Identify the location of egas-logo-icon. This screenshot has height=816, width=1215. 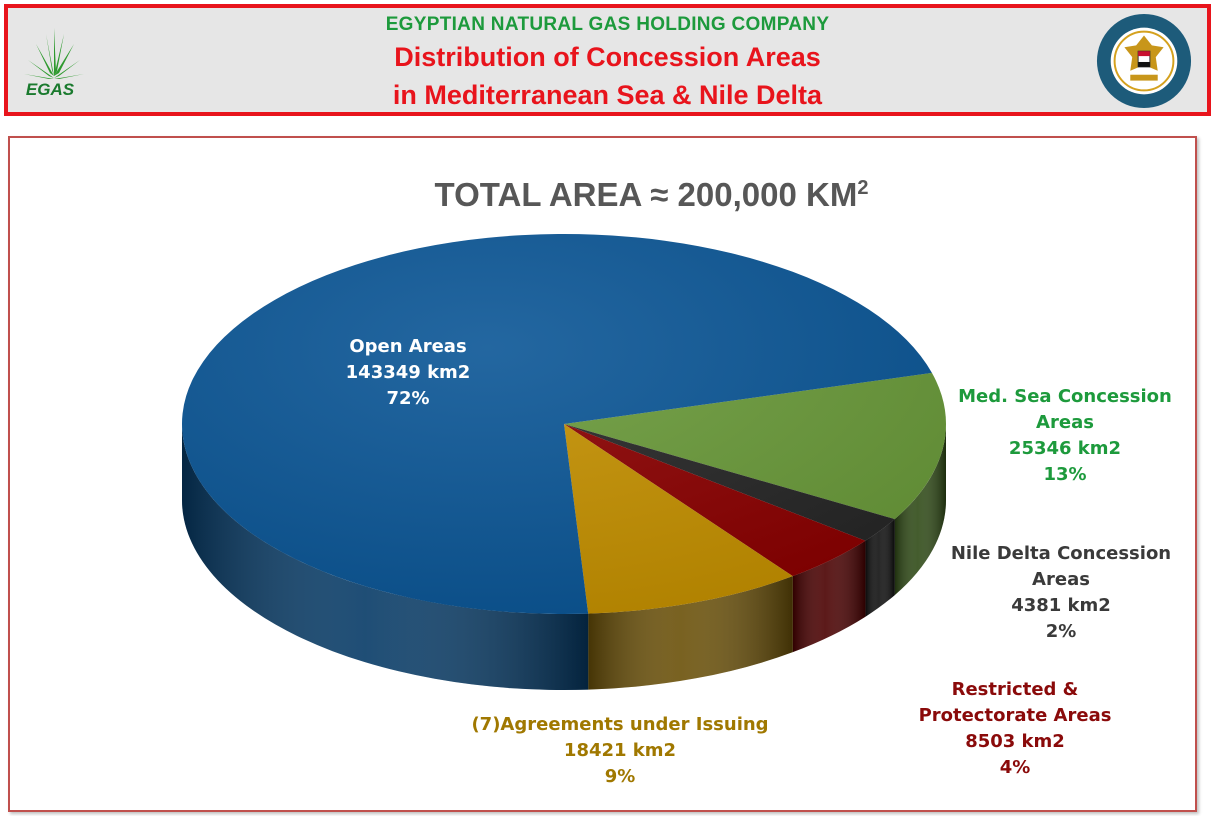
(54, 53).